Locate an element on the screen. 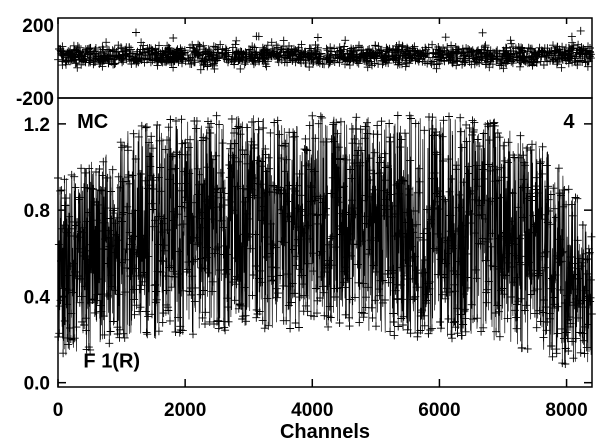  spectrum-y-tick-label: 1.2 is located at coordinates (37, 125).